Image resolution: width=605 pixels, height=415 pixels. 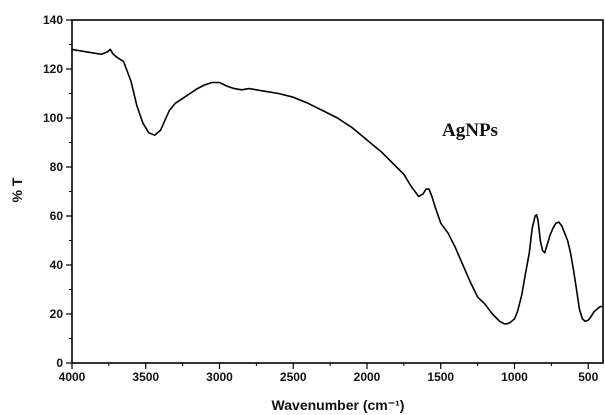 What do you see at coordinates (59, 363) in the screenshot?
I see `y-tick-label: 0` at bounding box center [59, 363].